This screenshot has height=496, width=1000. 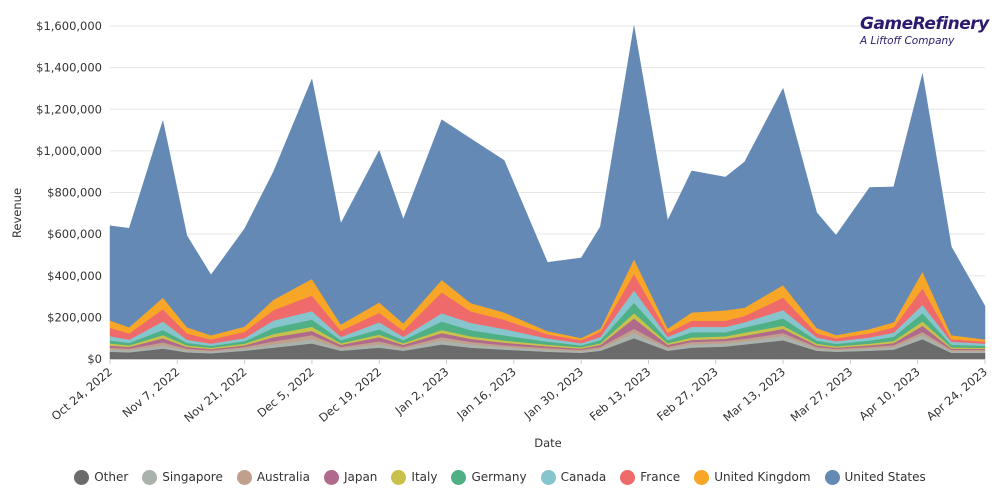 I want to click on x-tick-label: Nov 7, 2022, so click(x=151, y=393).